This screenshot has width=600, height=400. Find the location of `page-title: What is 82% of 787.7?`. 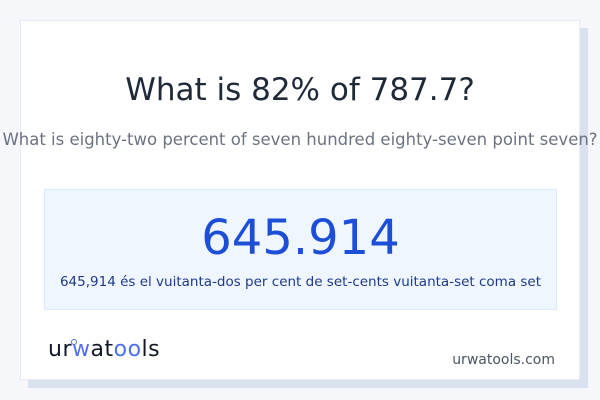

page-title: What is 82% of 787.7? is located at coordinates (300, 90).